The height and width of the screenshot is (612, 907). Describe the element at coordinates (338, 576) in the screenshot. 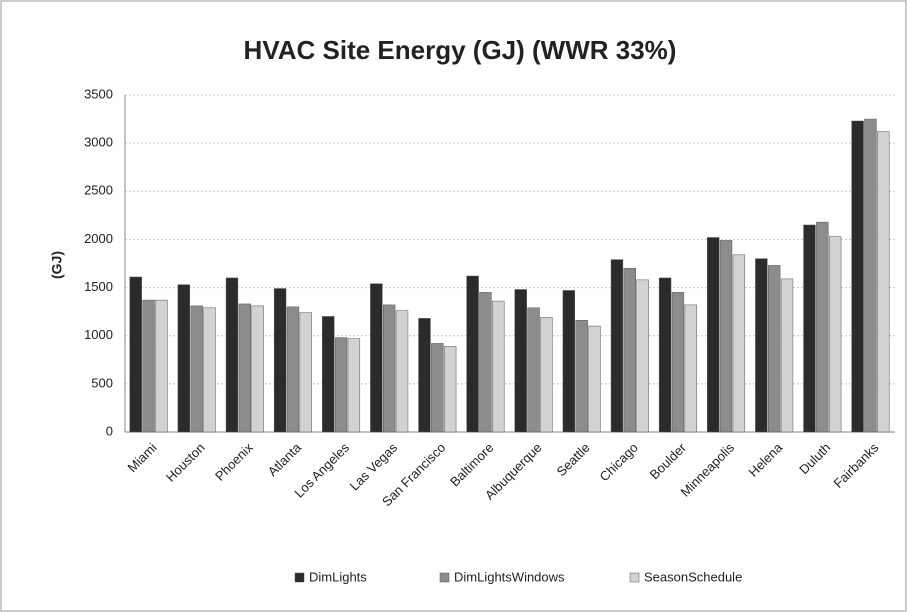

I see `legend-label: DimLights` at that location.